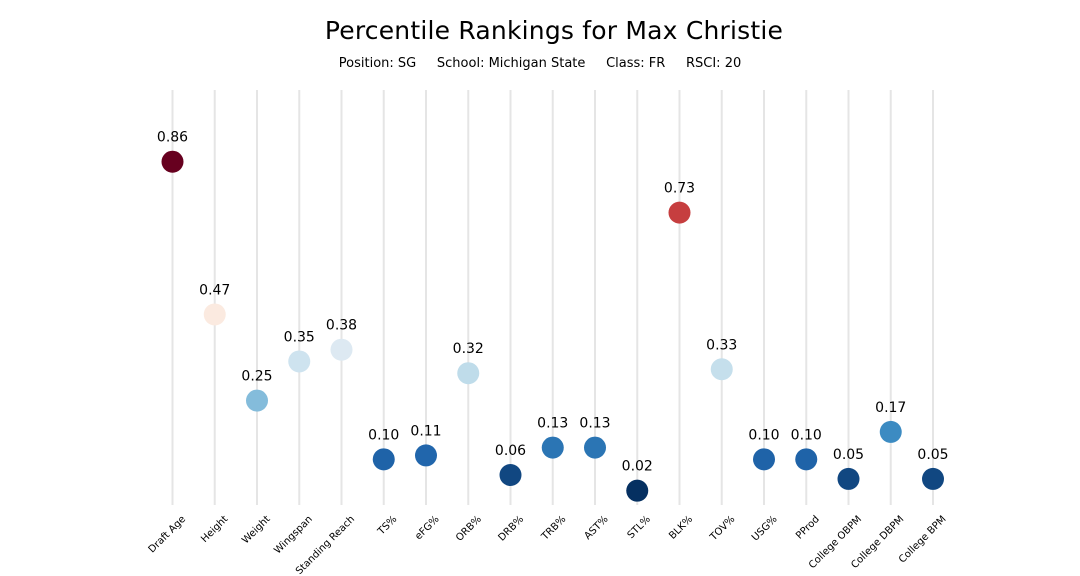 The width and height of the screenshot is (1080, 576). Describe the element at coordinates (764, 459) in the screenshot. I see `data-point-usg-pct` at that location.